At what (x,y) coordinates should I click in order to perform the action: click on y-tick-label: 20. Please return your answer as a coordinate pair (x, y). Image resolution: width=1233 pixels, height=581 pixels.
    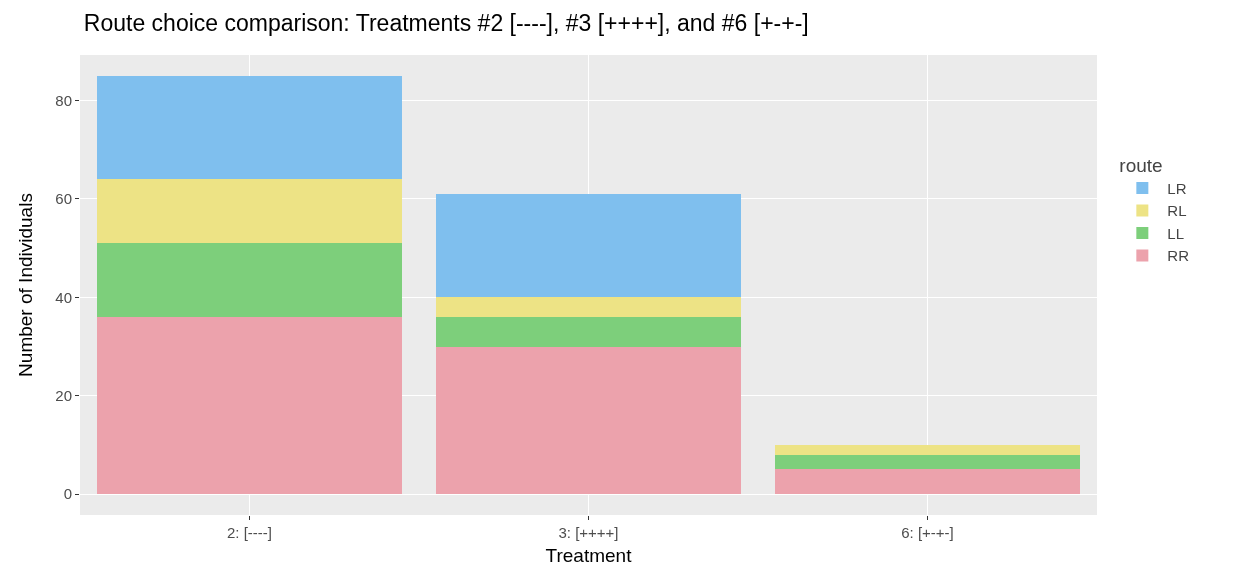
    Looking at the image, I should click on (63, 395).